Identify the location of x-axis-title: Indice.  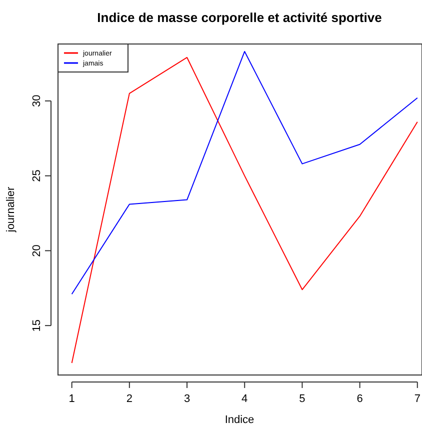
(239, 420).